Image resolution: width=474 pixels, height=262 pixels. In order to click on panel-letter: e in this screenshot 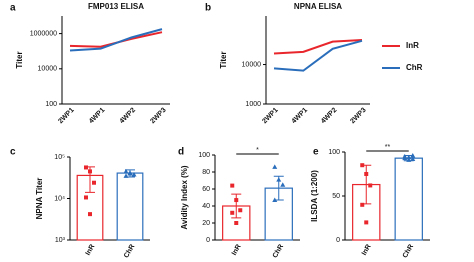, I will do `click(316, 152)`.